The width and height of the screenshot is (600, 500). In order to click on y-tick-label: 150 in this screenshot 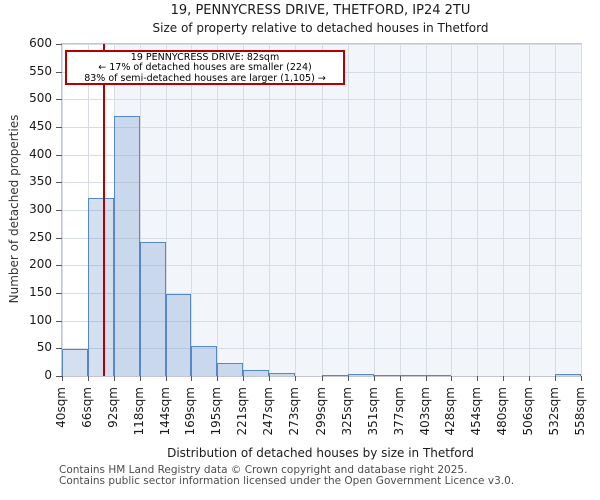, I will do `click(40, 292)`.